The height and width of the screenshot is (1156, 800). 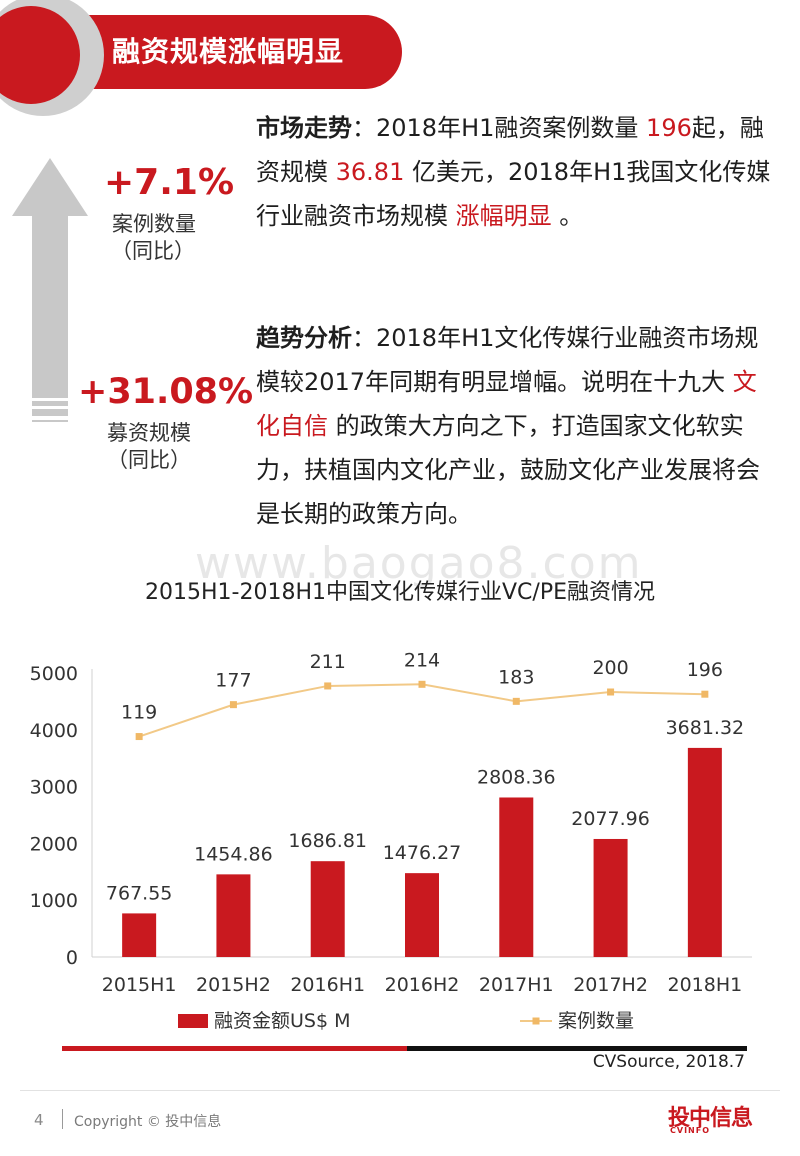 I want to click on kpi-fund-value: +31.08%, so click(x=166, y=392).